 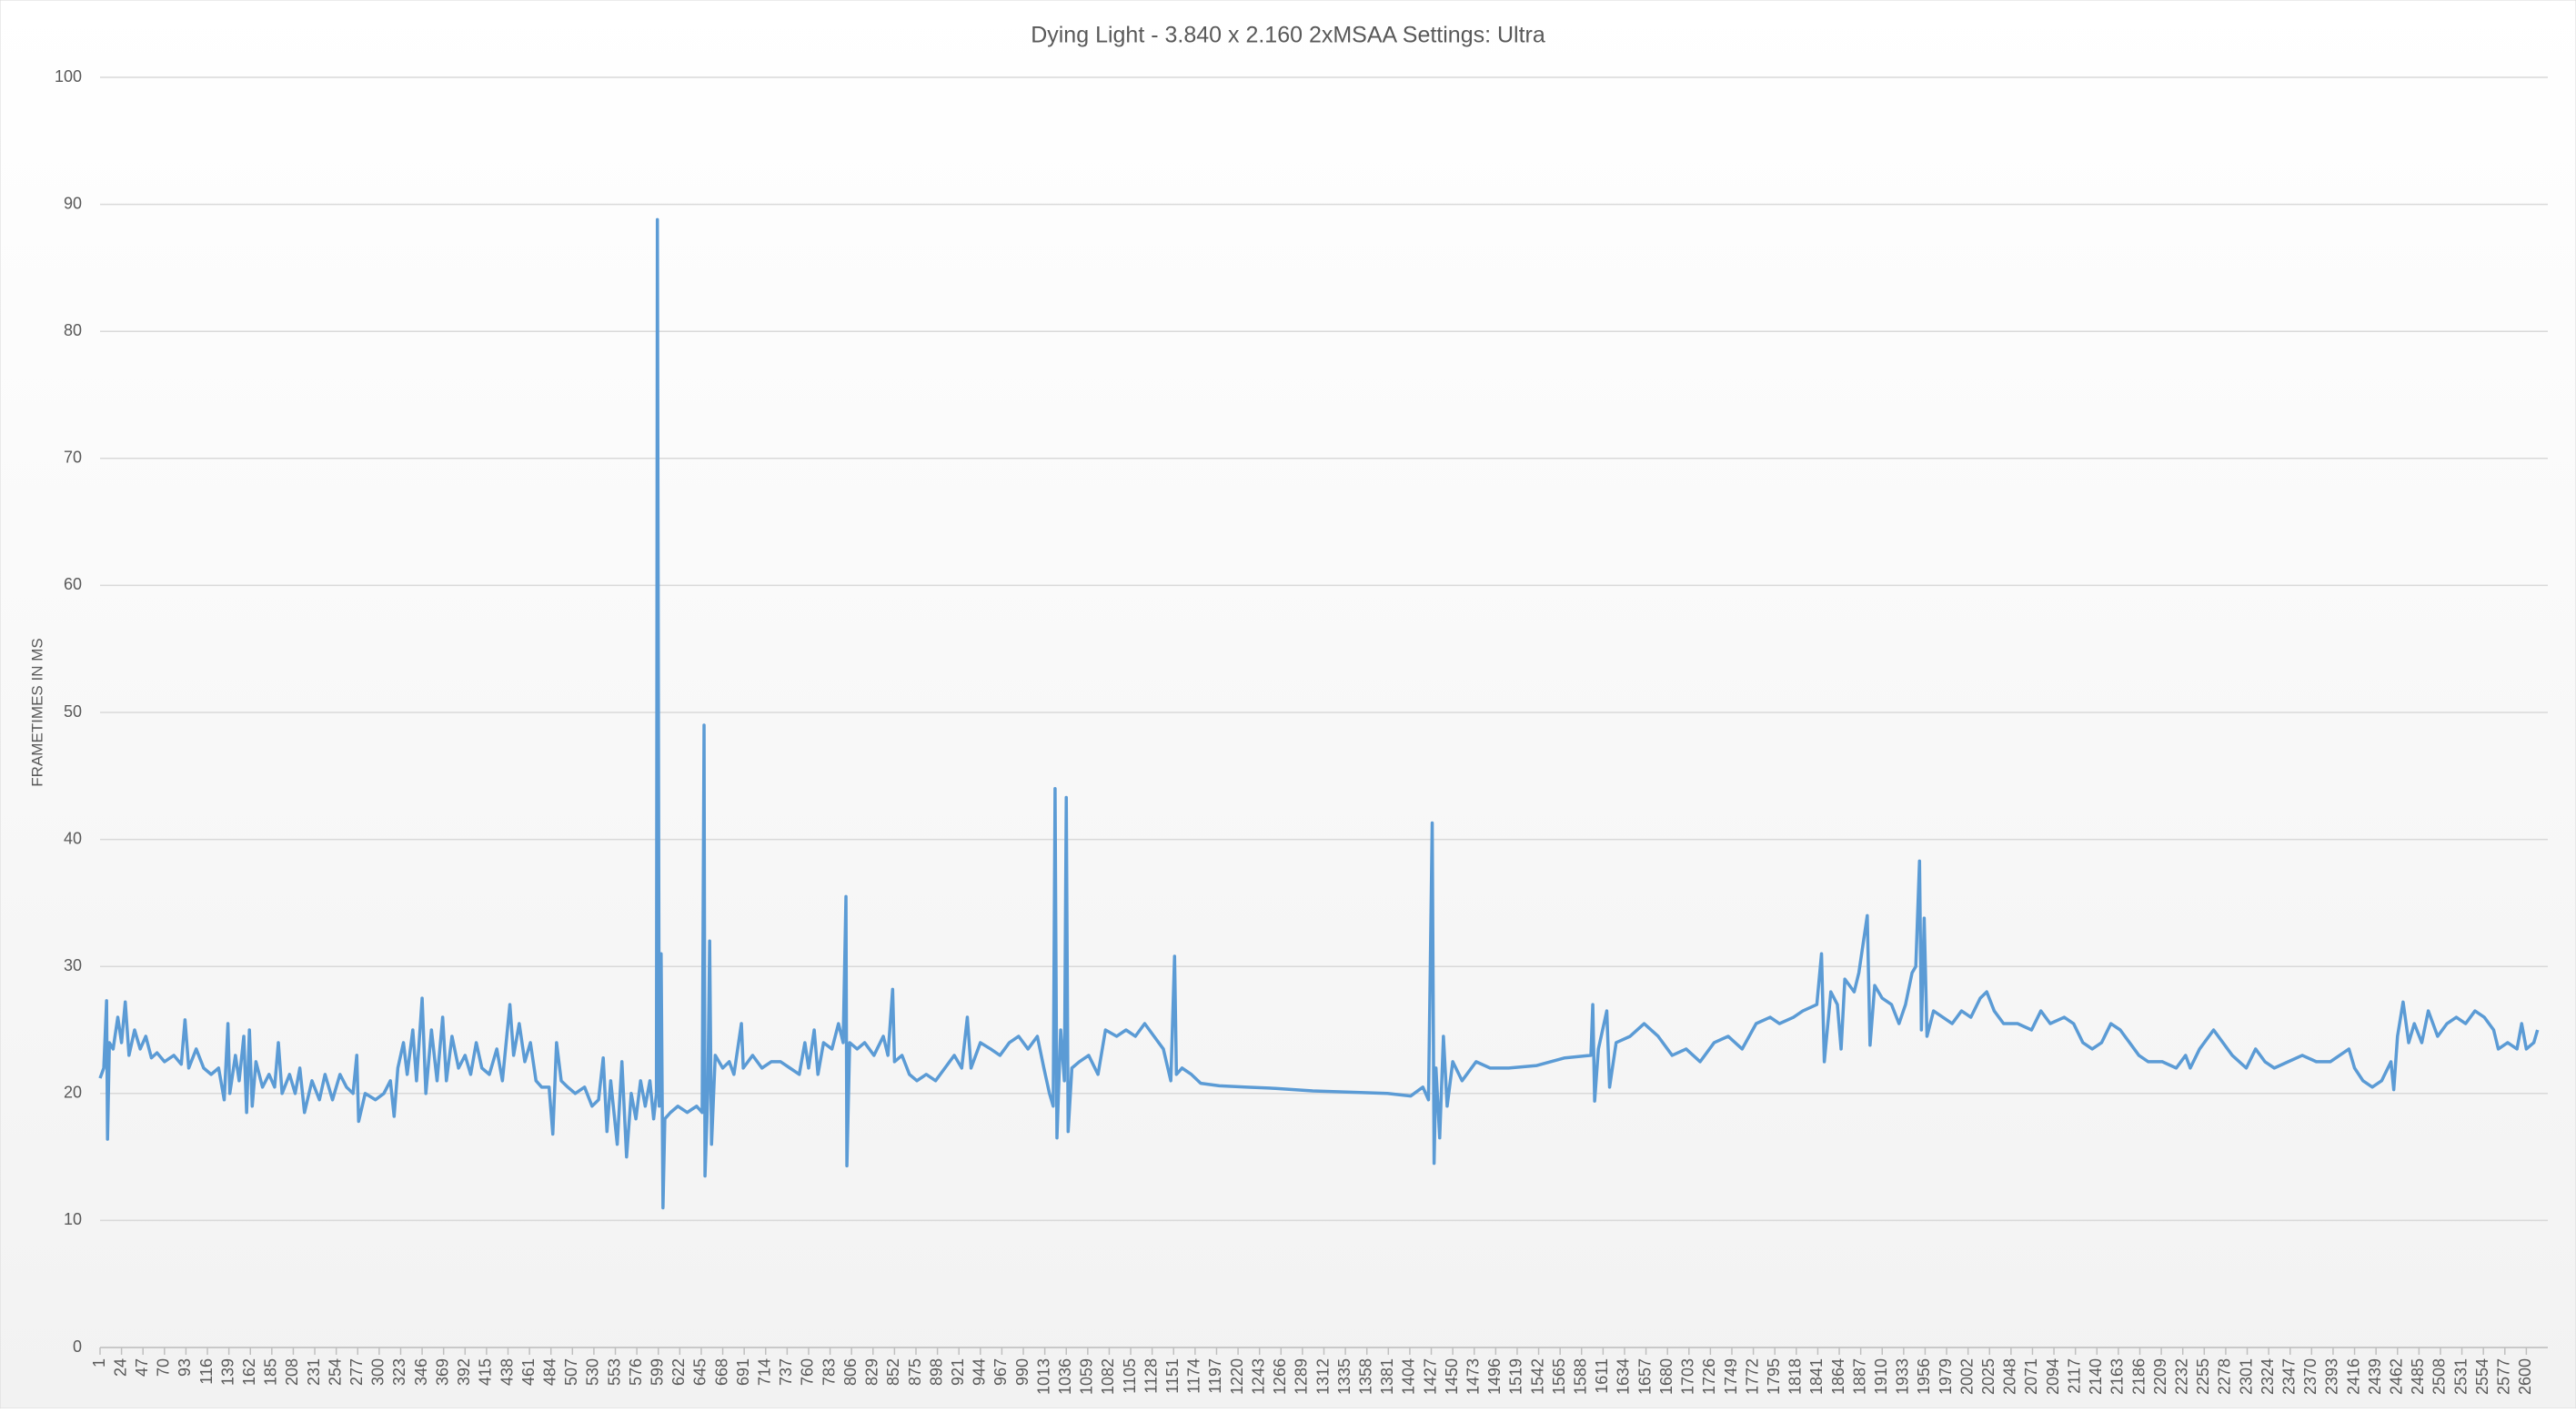 What do you see at coordinates (2010, 1376) in the screenshot?
I see `x-tick-label: 2048` at bounding box center [2010, 1376].